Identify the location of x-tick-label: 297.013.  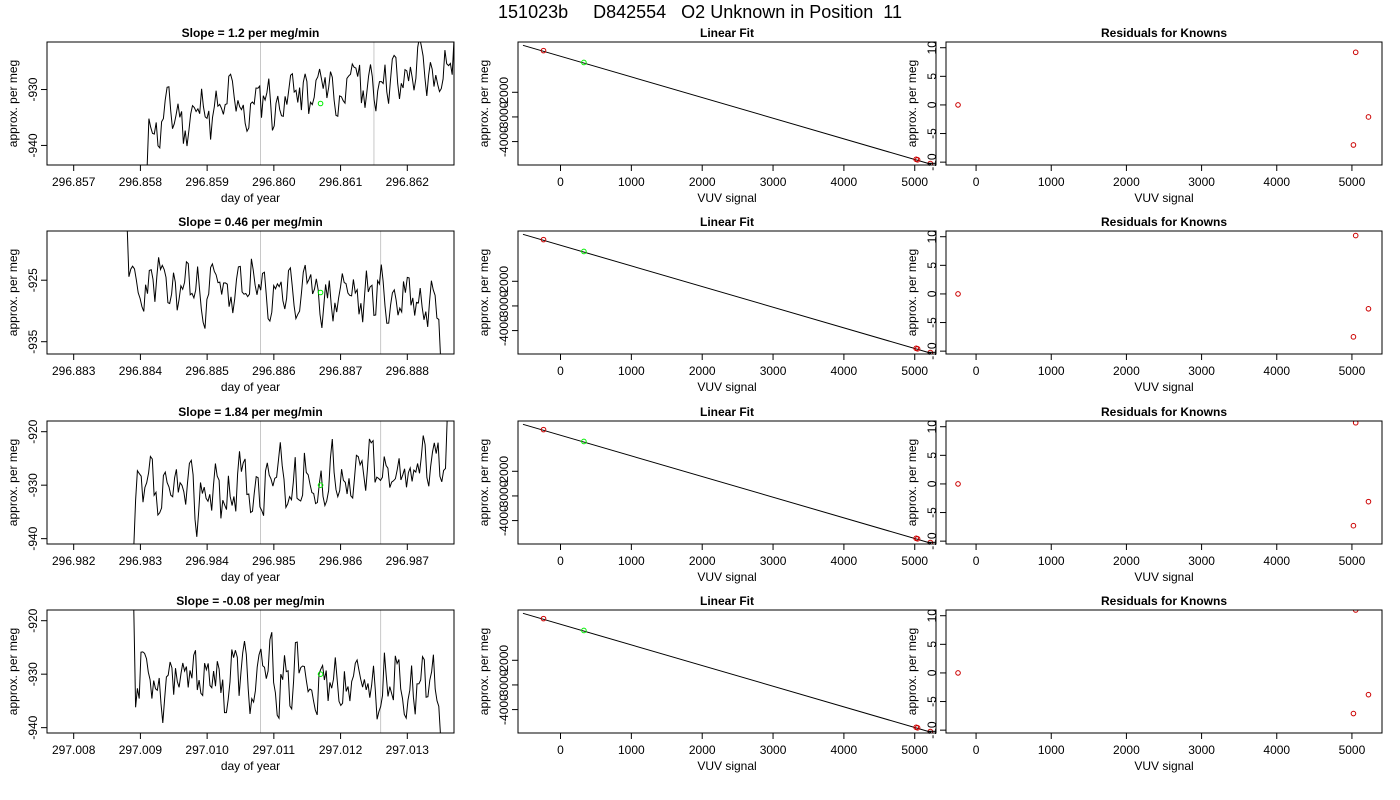
(408, 750).